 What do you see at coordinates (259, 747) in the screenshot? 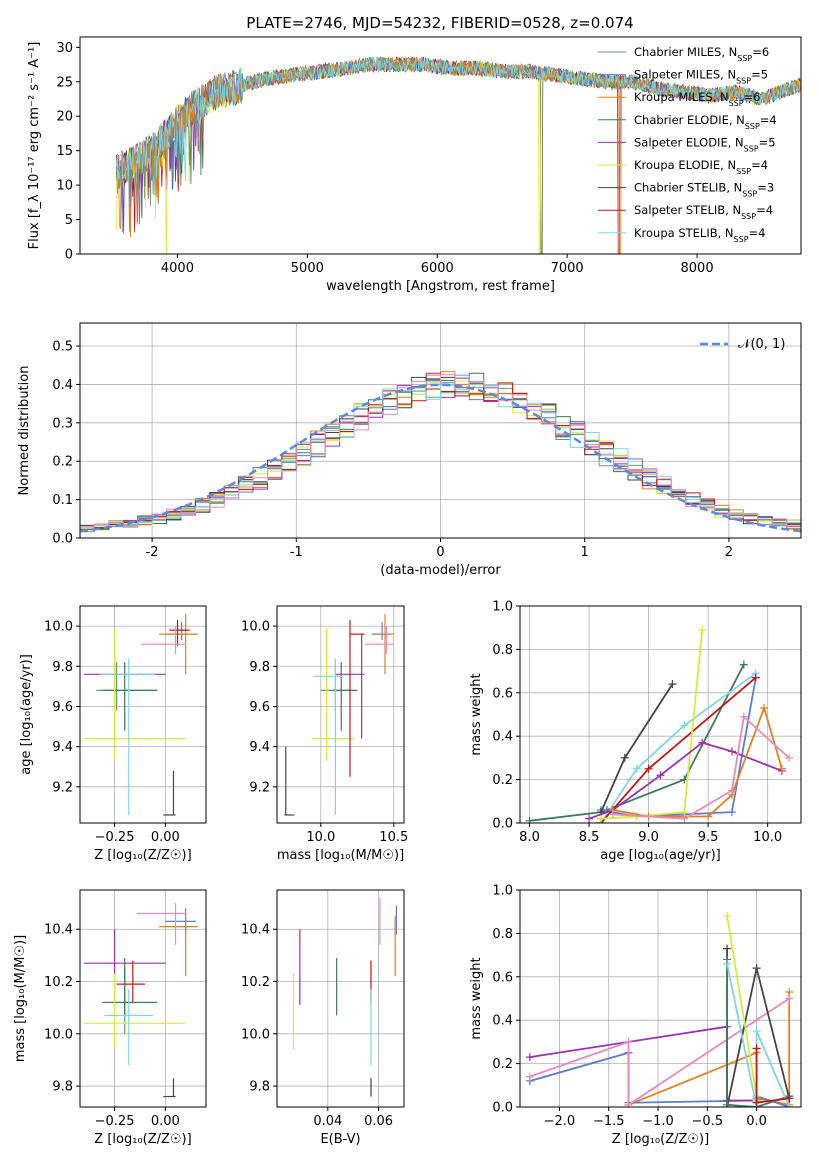
I see `y-tick-label: 9.4` at bounding box center [259, 747].